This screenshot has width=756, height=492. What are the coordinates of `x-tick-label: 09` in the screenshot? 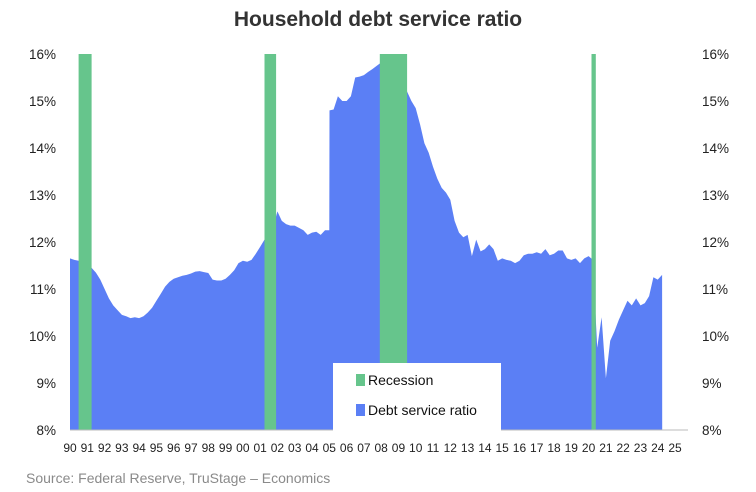 It's located at (399, 448).